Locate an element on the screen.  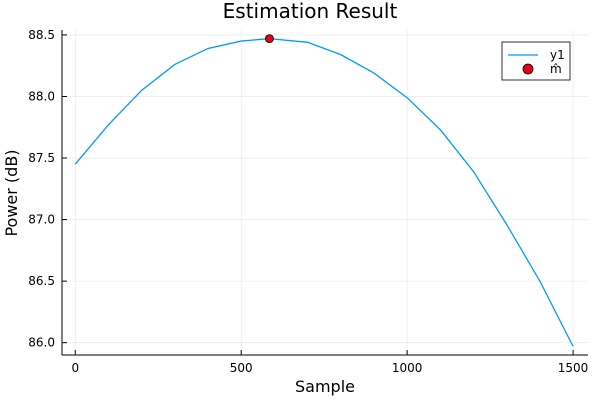
x-tick-label: 0 is located at coordinates (75, 368).